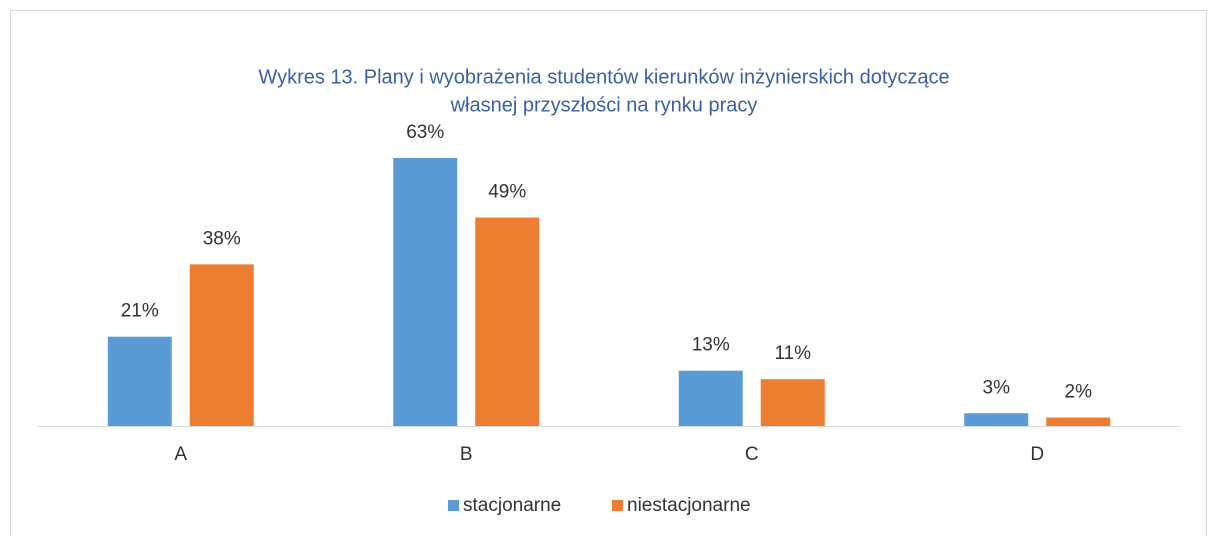  I want to click on data-label: 2%, so click(1079, 392).